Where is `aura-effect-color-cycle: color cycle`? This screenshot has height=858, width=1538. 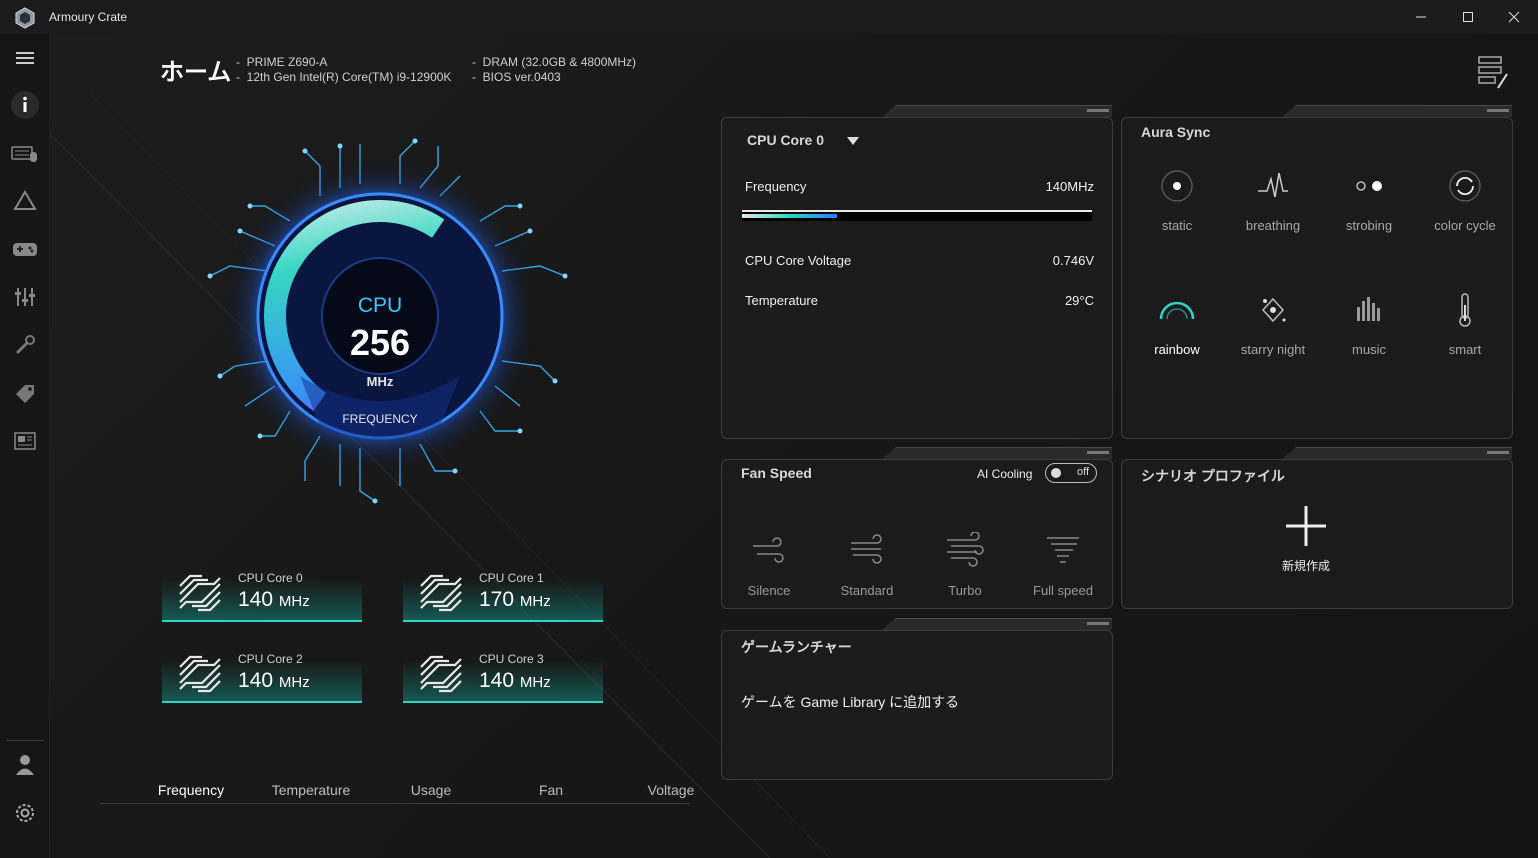 aura-effect-color-cycle: color cycle is located at coordinates (1465, 199).